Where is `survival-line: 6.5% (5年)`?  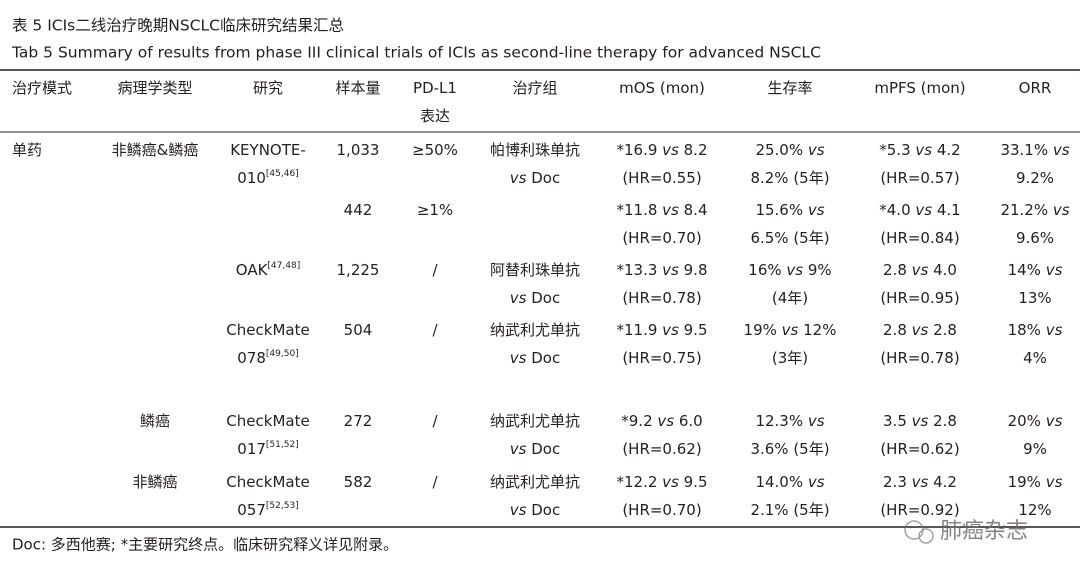 survival-line: 6.5% (5年) is located at coordinates (789, 238).